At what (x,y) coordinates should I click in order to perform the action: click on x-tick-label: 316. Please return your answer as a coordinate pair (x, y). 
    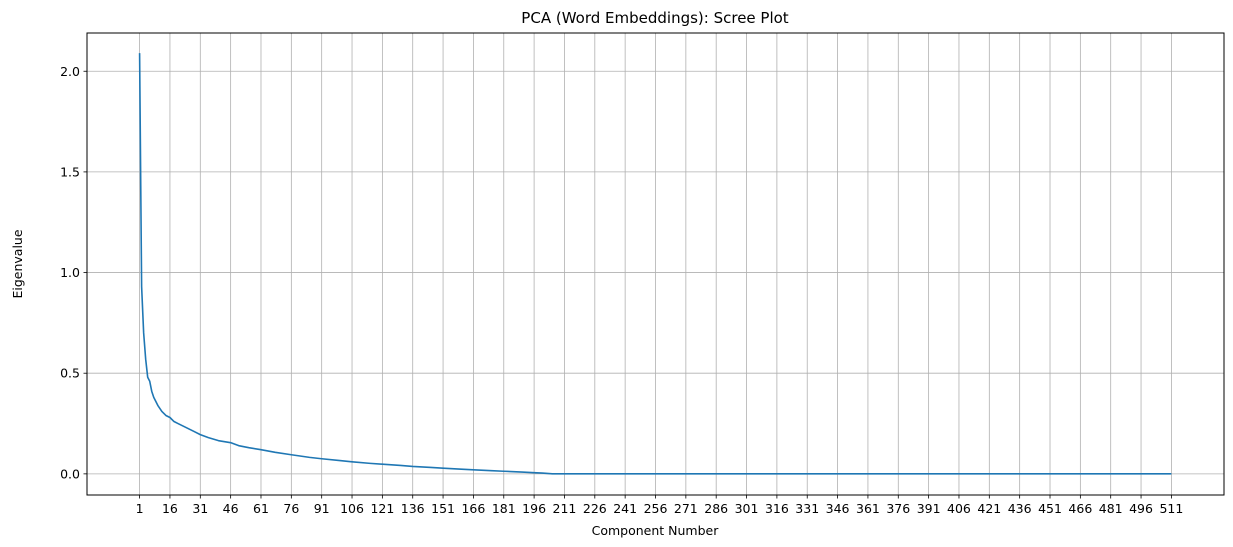
    Looking at the image, I should click on (777, 508).